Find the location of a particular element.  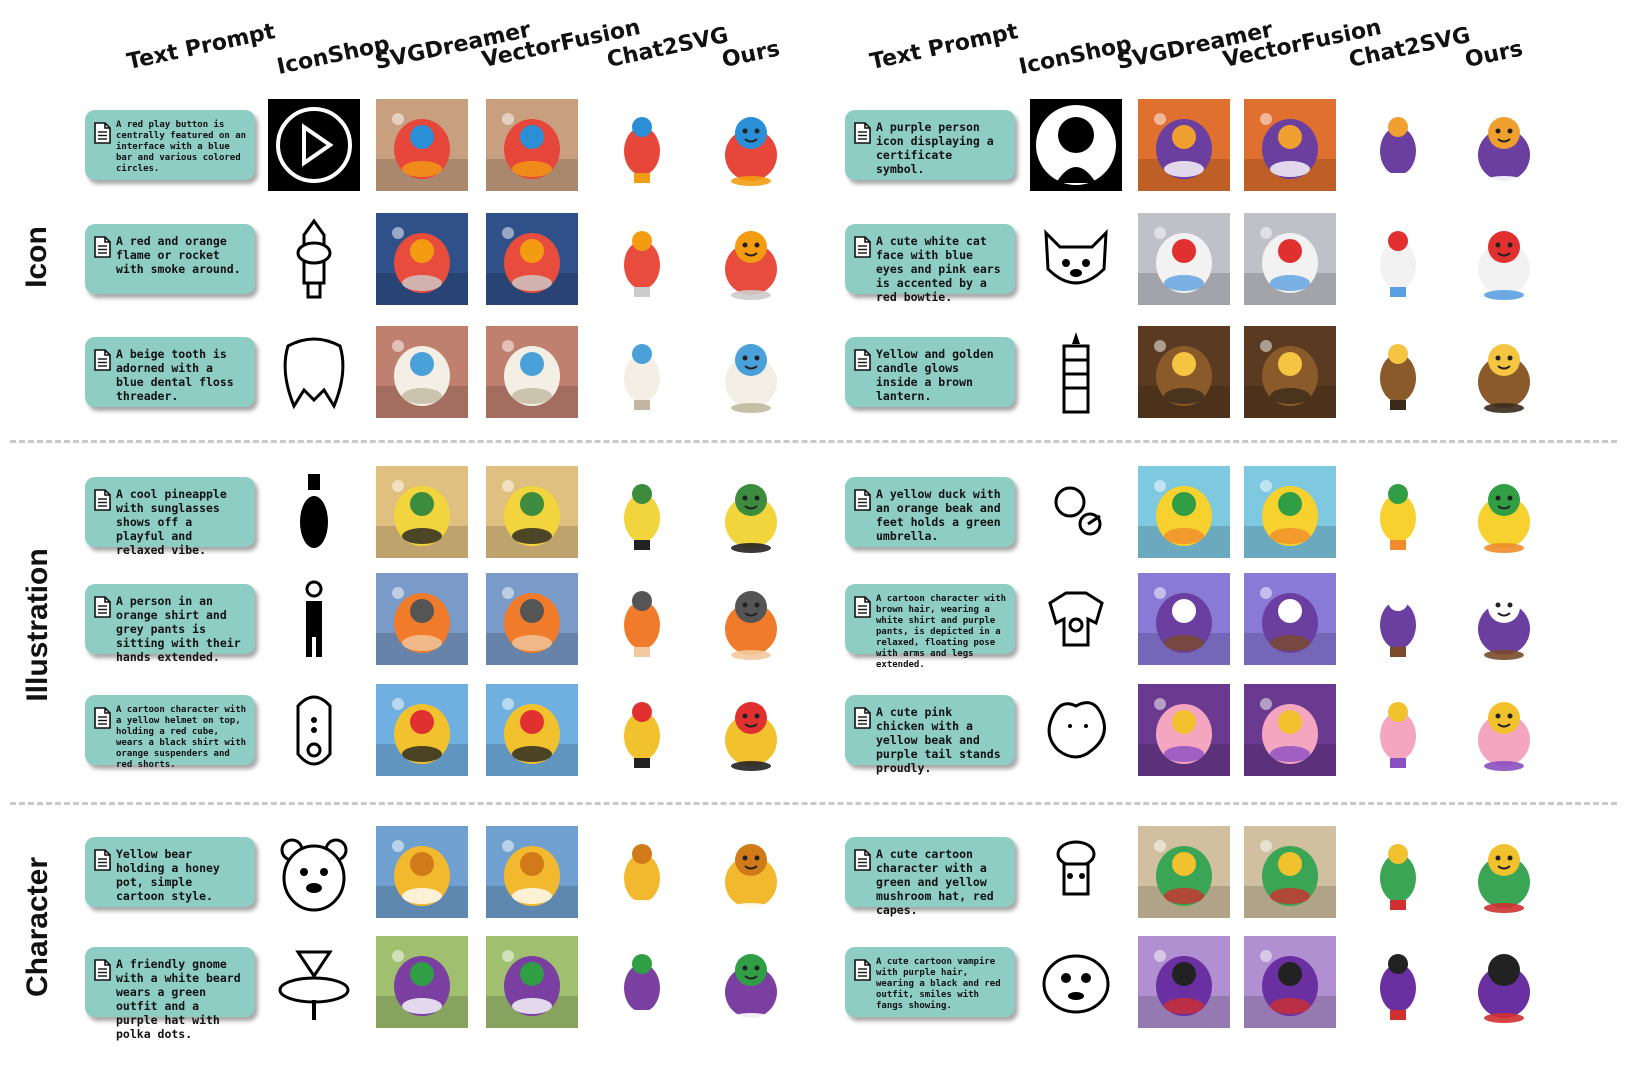

vectorfusion-rocket-image is located at coordinates (532, 259).